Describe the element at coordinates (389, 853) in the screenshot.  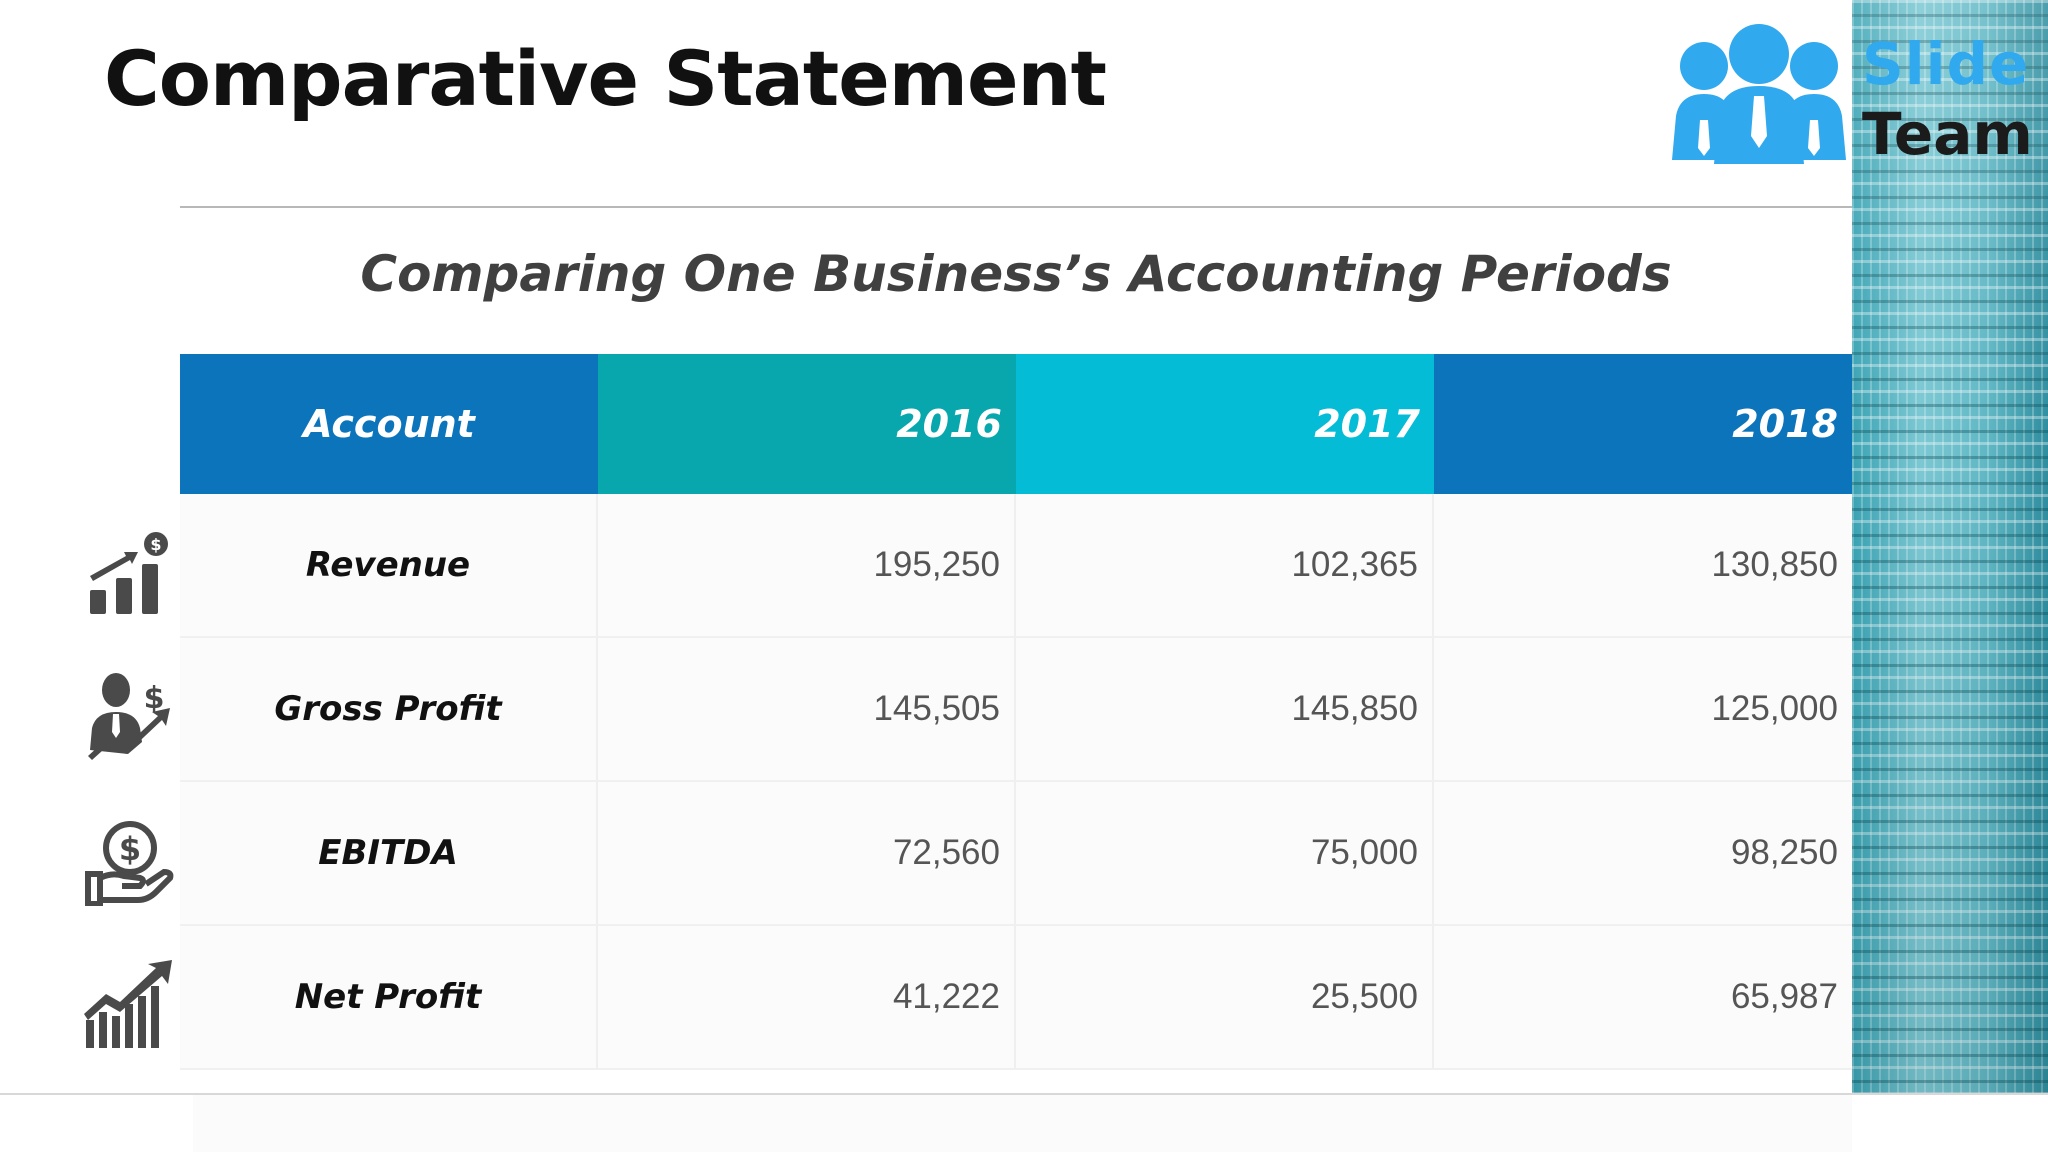
I see `row-label: EBITDA` at that location.